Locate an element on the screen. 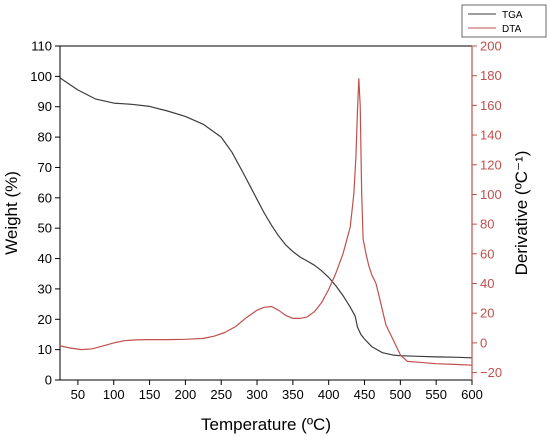  y-left-tick-label: 30 is located at coordinates (45, 288).